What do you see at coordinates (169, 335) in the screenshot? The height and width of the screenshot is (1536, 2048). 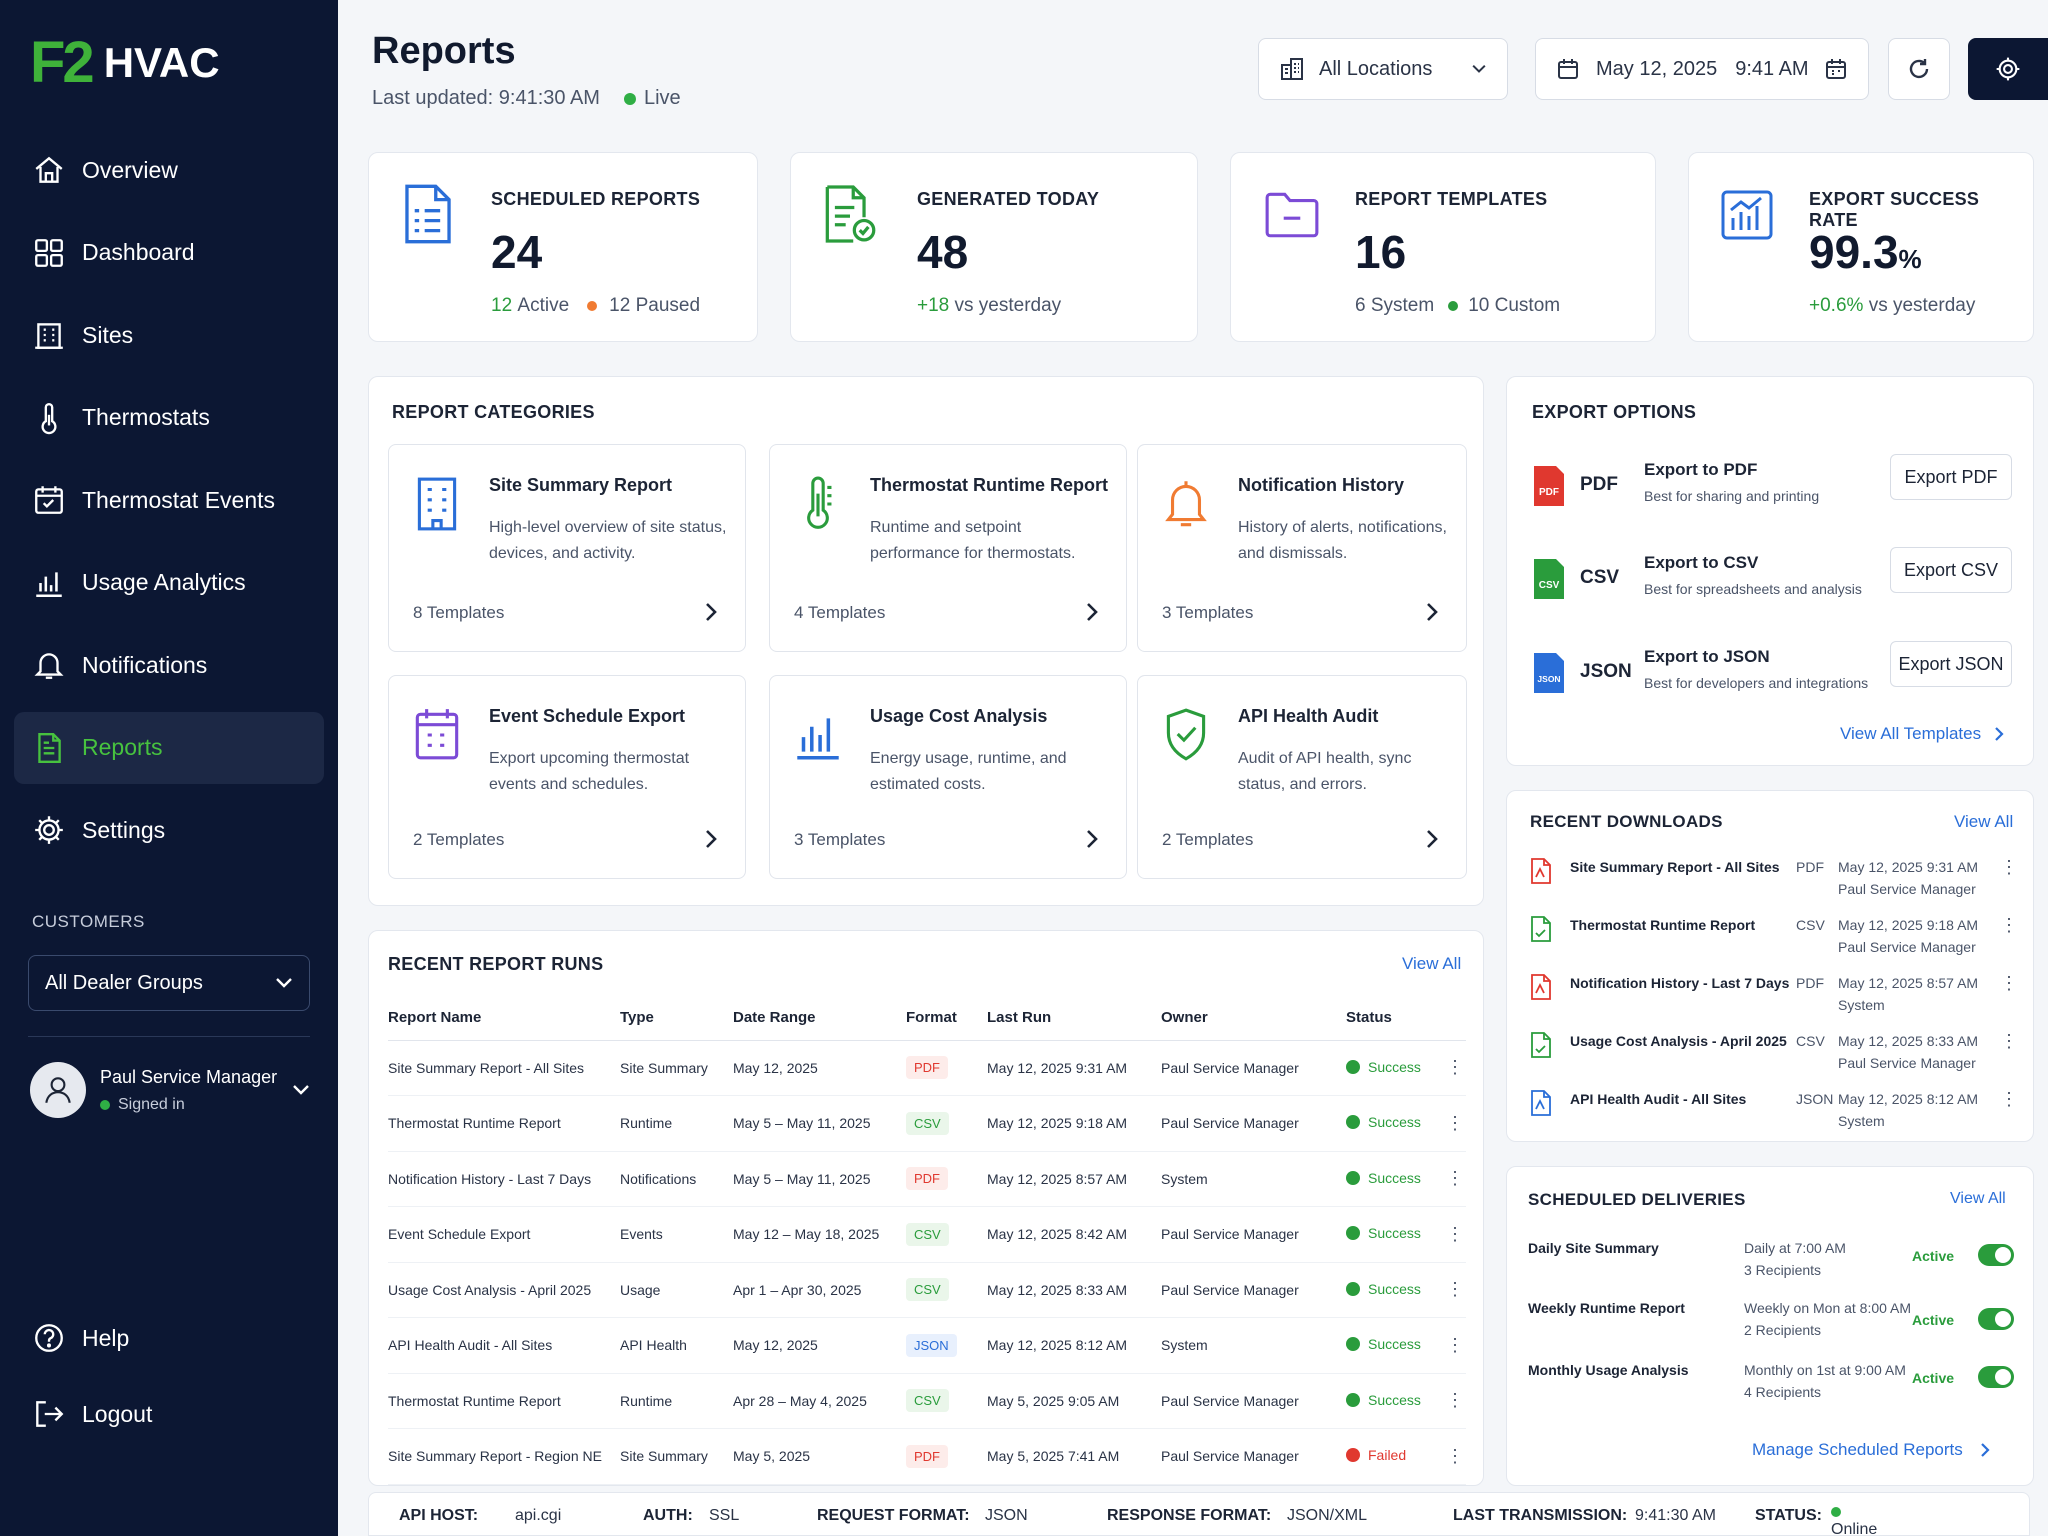 I see `nav-item-sites: Sites` at bounding box center [169, 335].